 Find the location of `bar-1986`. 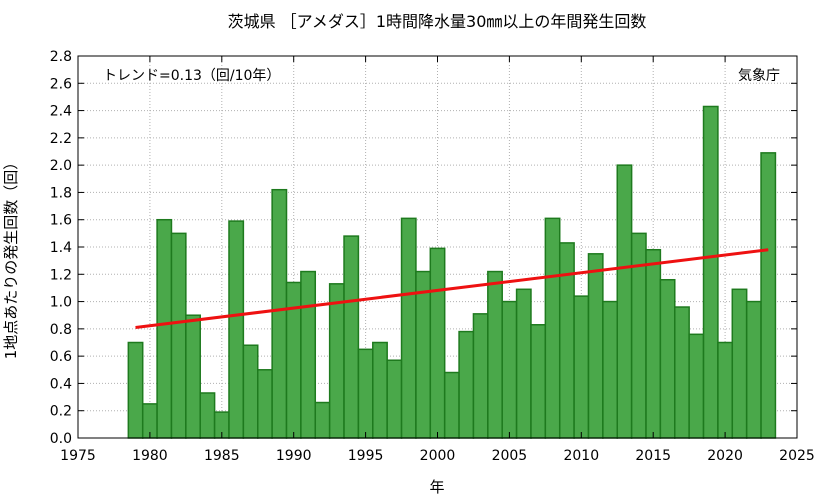

bar-1986 is located at coordinates (236, 329).